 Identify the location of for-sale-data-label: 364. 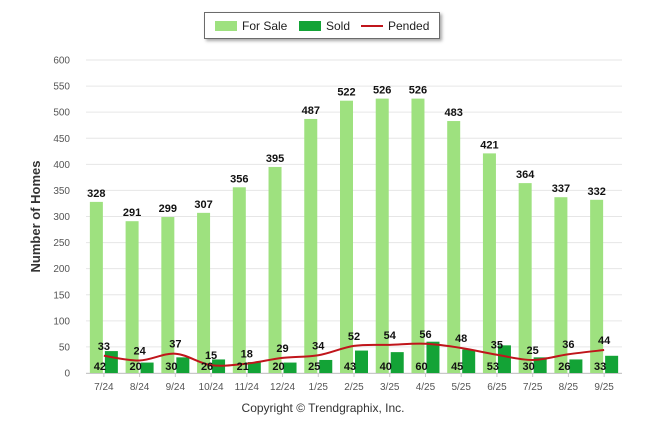
(525, 175).